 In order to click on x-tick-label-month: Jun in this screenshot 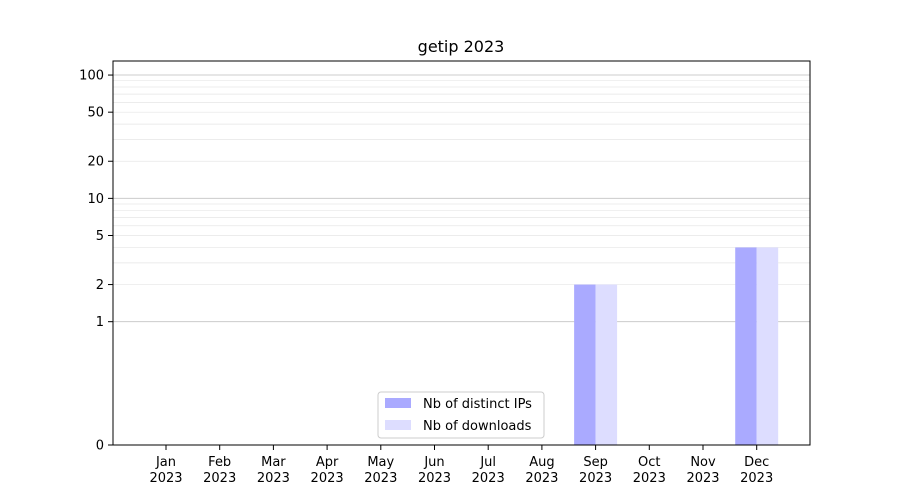, I will do `click(433, 462)`.